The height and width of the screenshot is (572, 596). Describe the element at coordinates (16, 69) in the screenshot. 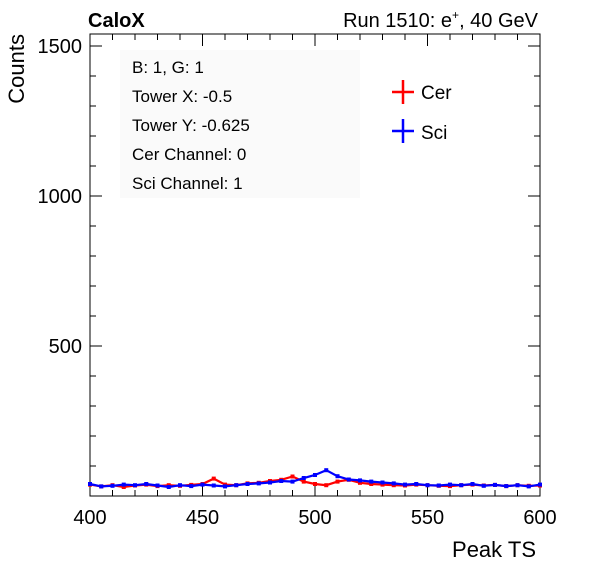

I see `y-axis-title: Counts` at that location.